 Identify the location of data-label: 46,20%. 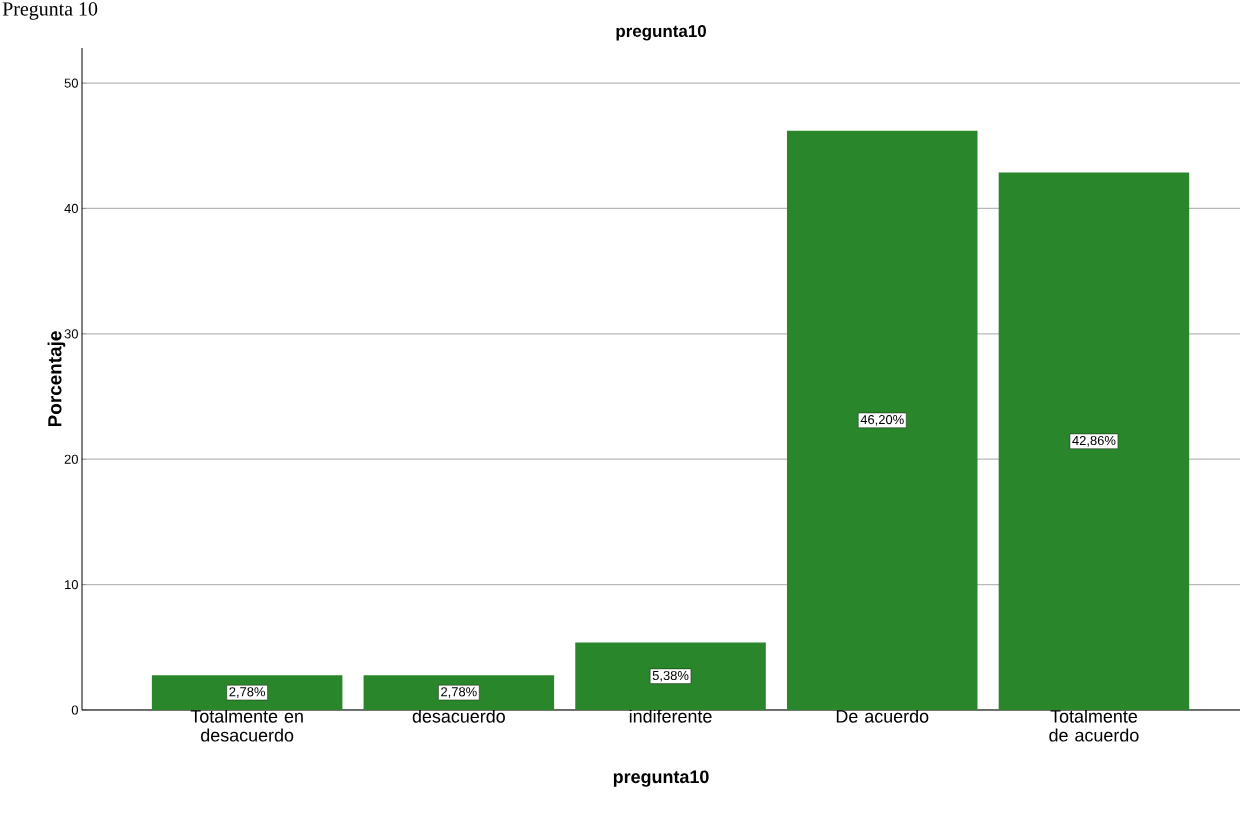
(882, 420).